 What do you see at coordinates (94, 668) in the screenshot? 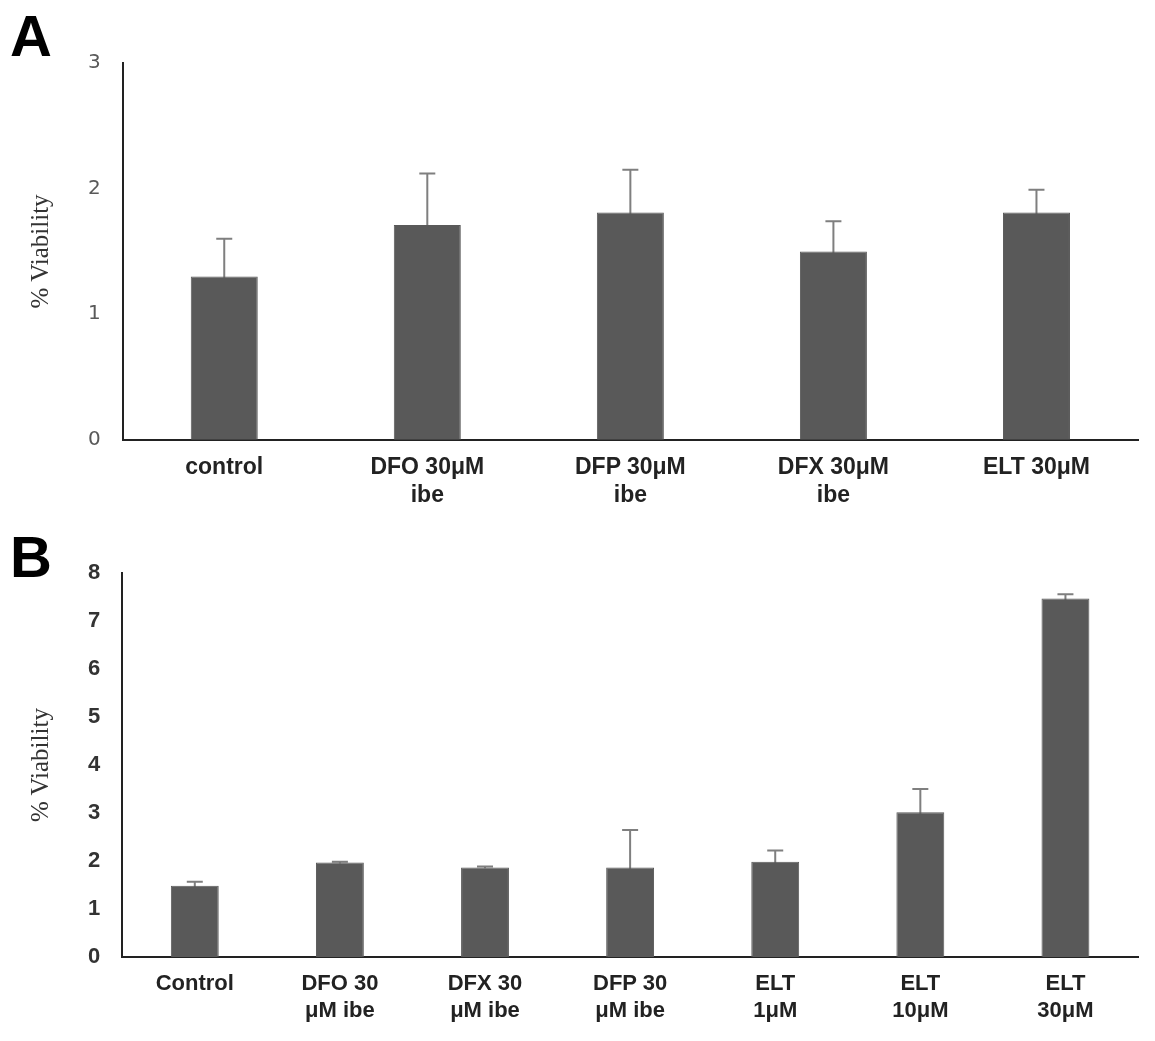
I see `y-tick-label: 6` at bounding box center [94, 668].